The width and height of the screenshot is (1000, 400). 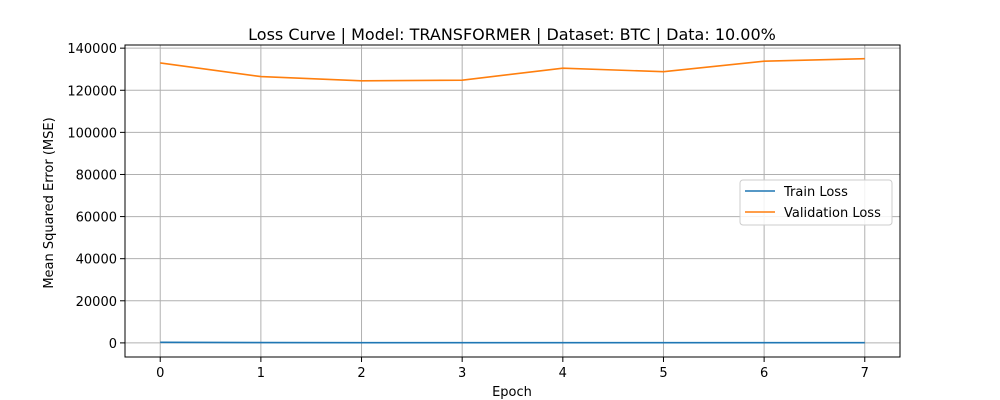 What do you see at coordinates (92, 49) in the screenshot?
I see `y-tick-label: 140000` at bounding box center [92, 49].